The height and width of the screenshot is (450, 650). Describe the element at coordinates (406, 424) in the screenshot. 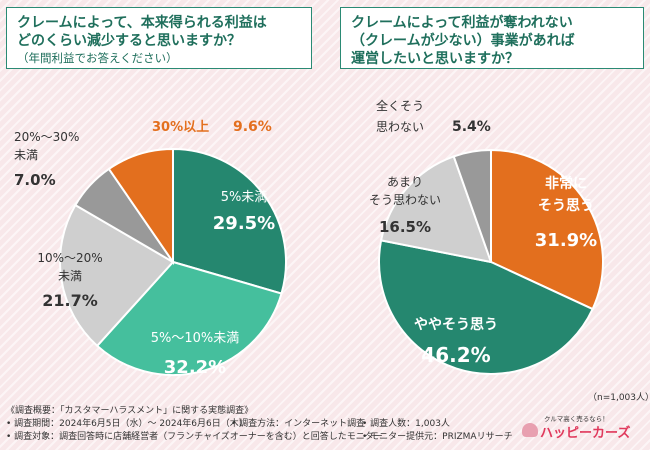

I see `survey-respondents: • 調査人数：1,003人` at that location.